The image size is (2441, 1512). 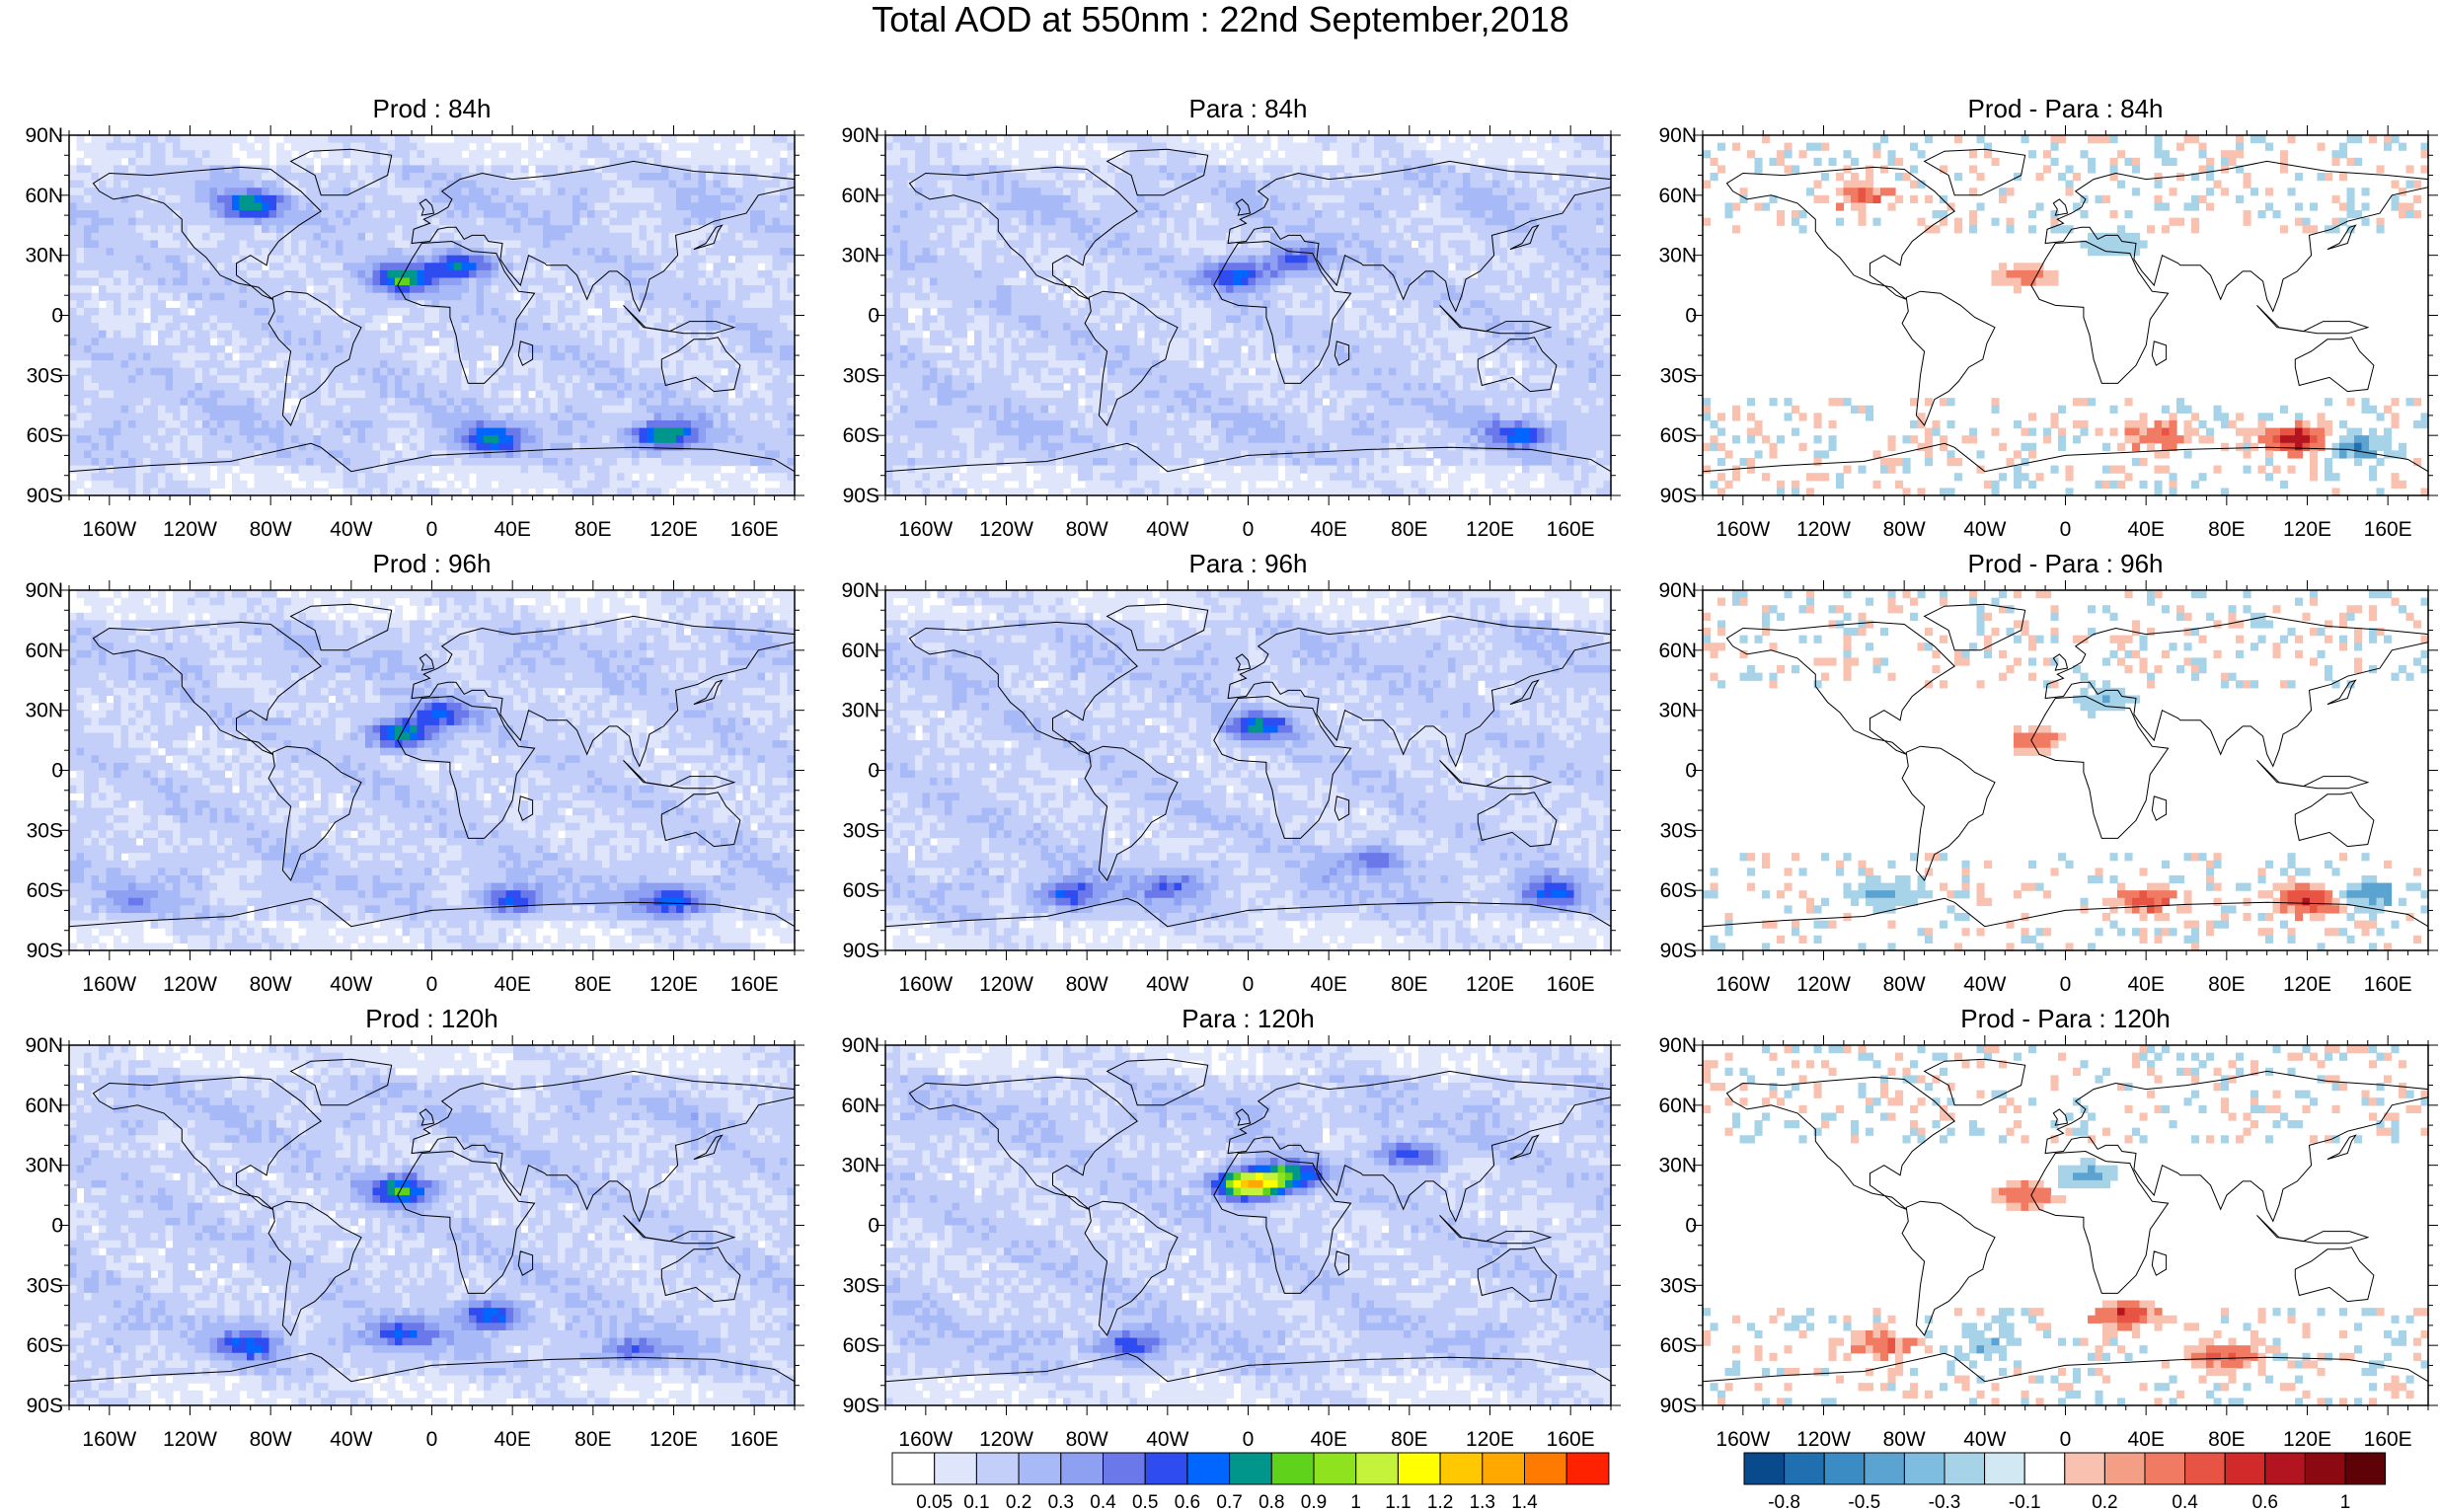 What do you see at coordinates (45, 436) in the screenshot?
I see `y-tick-label: 60S` at bounding box center [45, 436].